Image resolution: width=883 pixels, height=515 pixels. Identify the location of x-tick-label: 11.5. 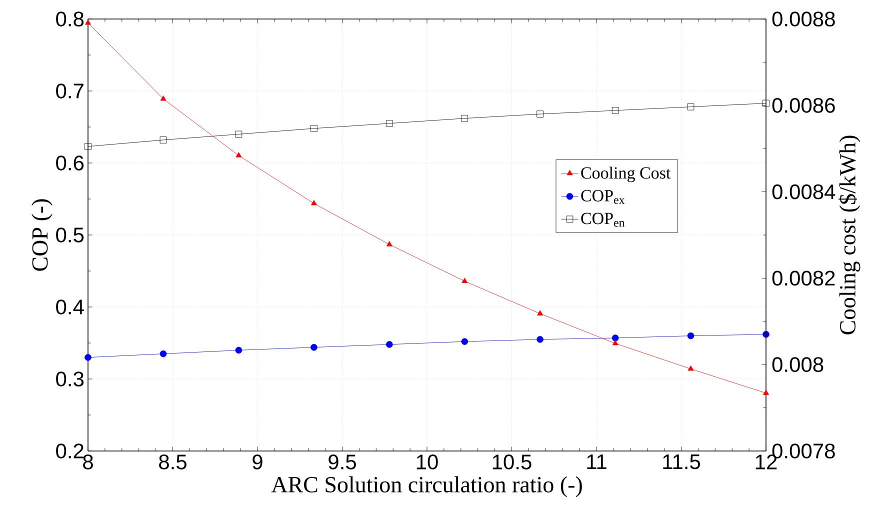
(681, 462).